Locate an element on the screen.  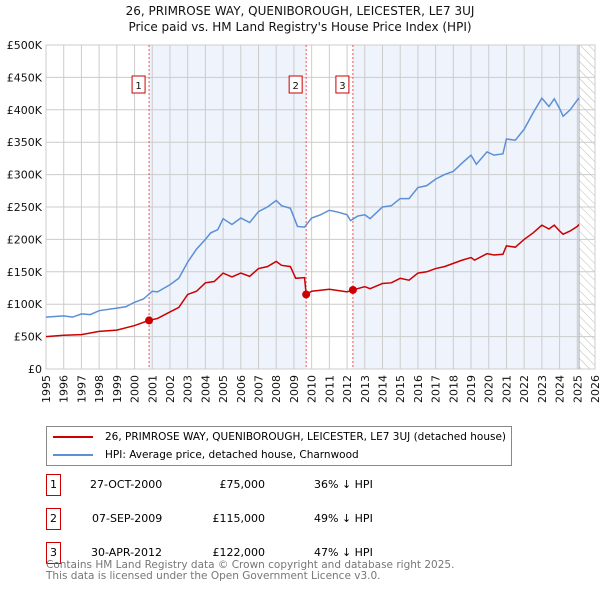
x-tick-label: 2004 is located at coordinates (205, 389).